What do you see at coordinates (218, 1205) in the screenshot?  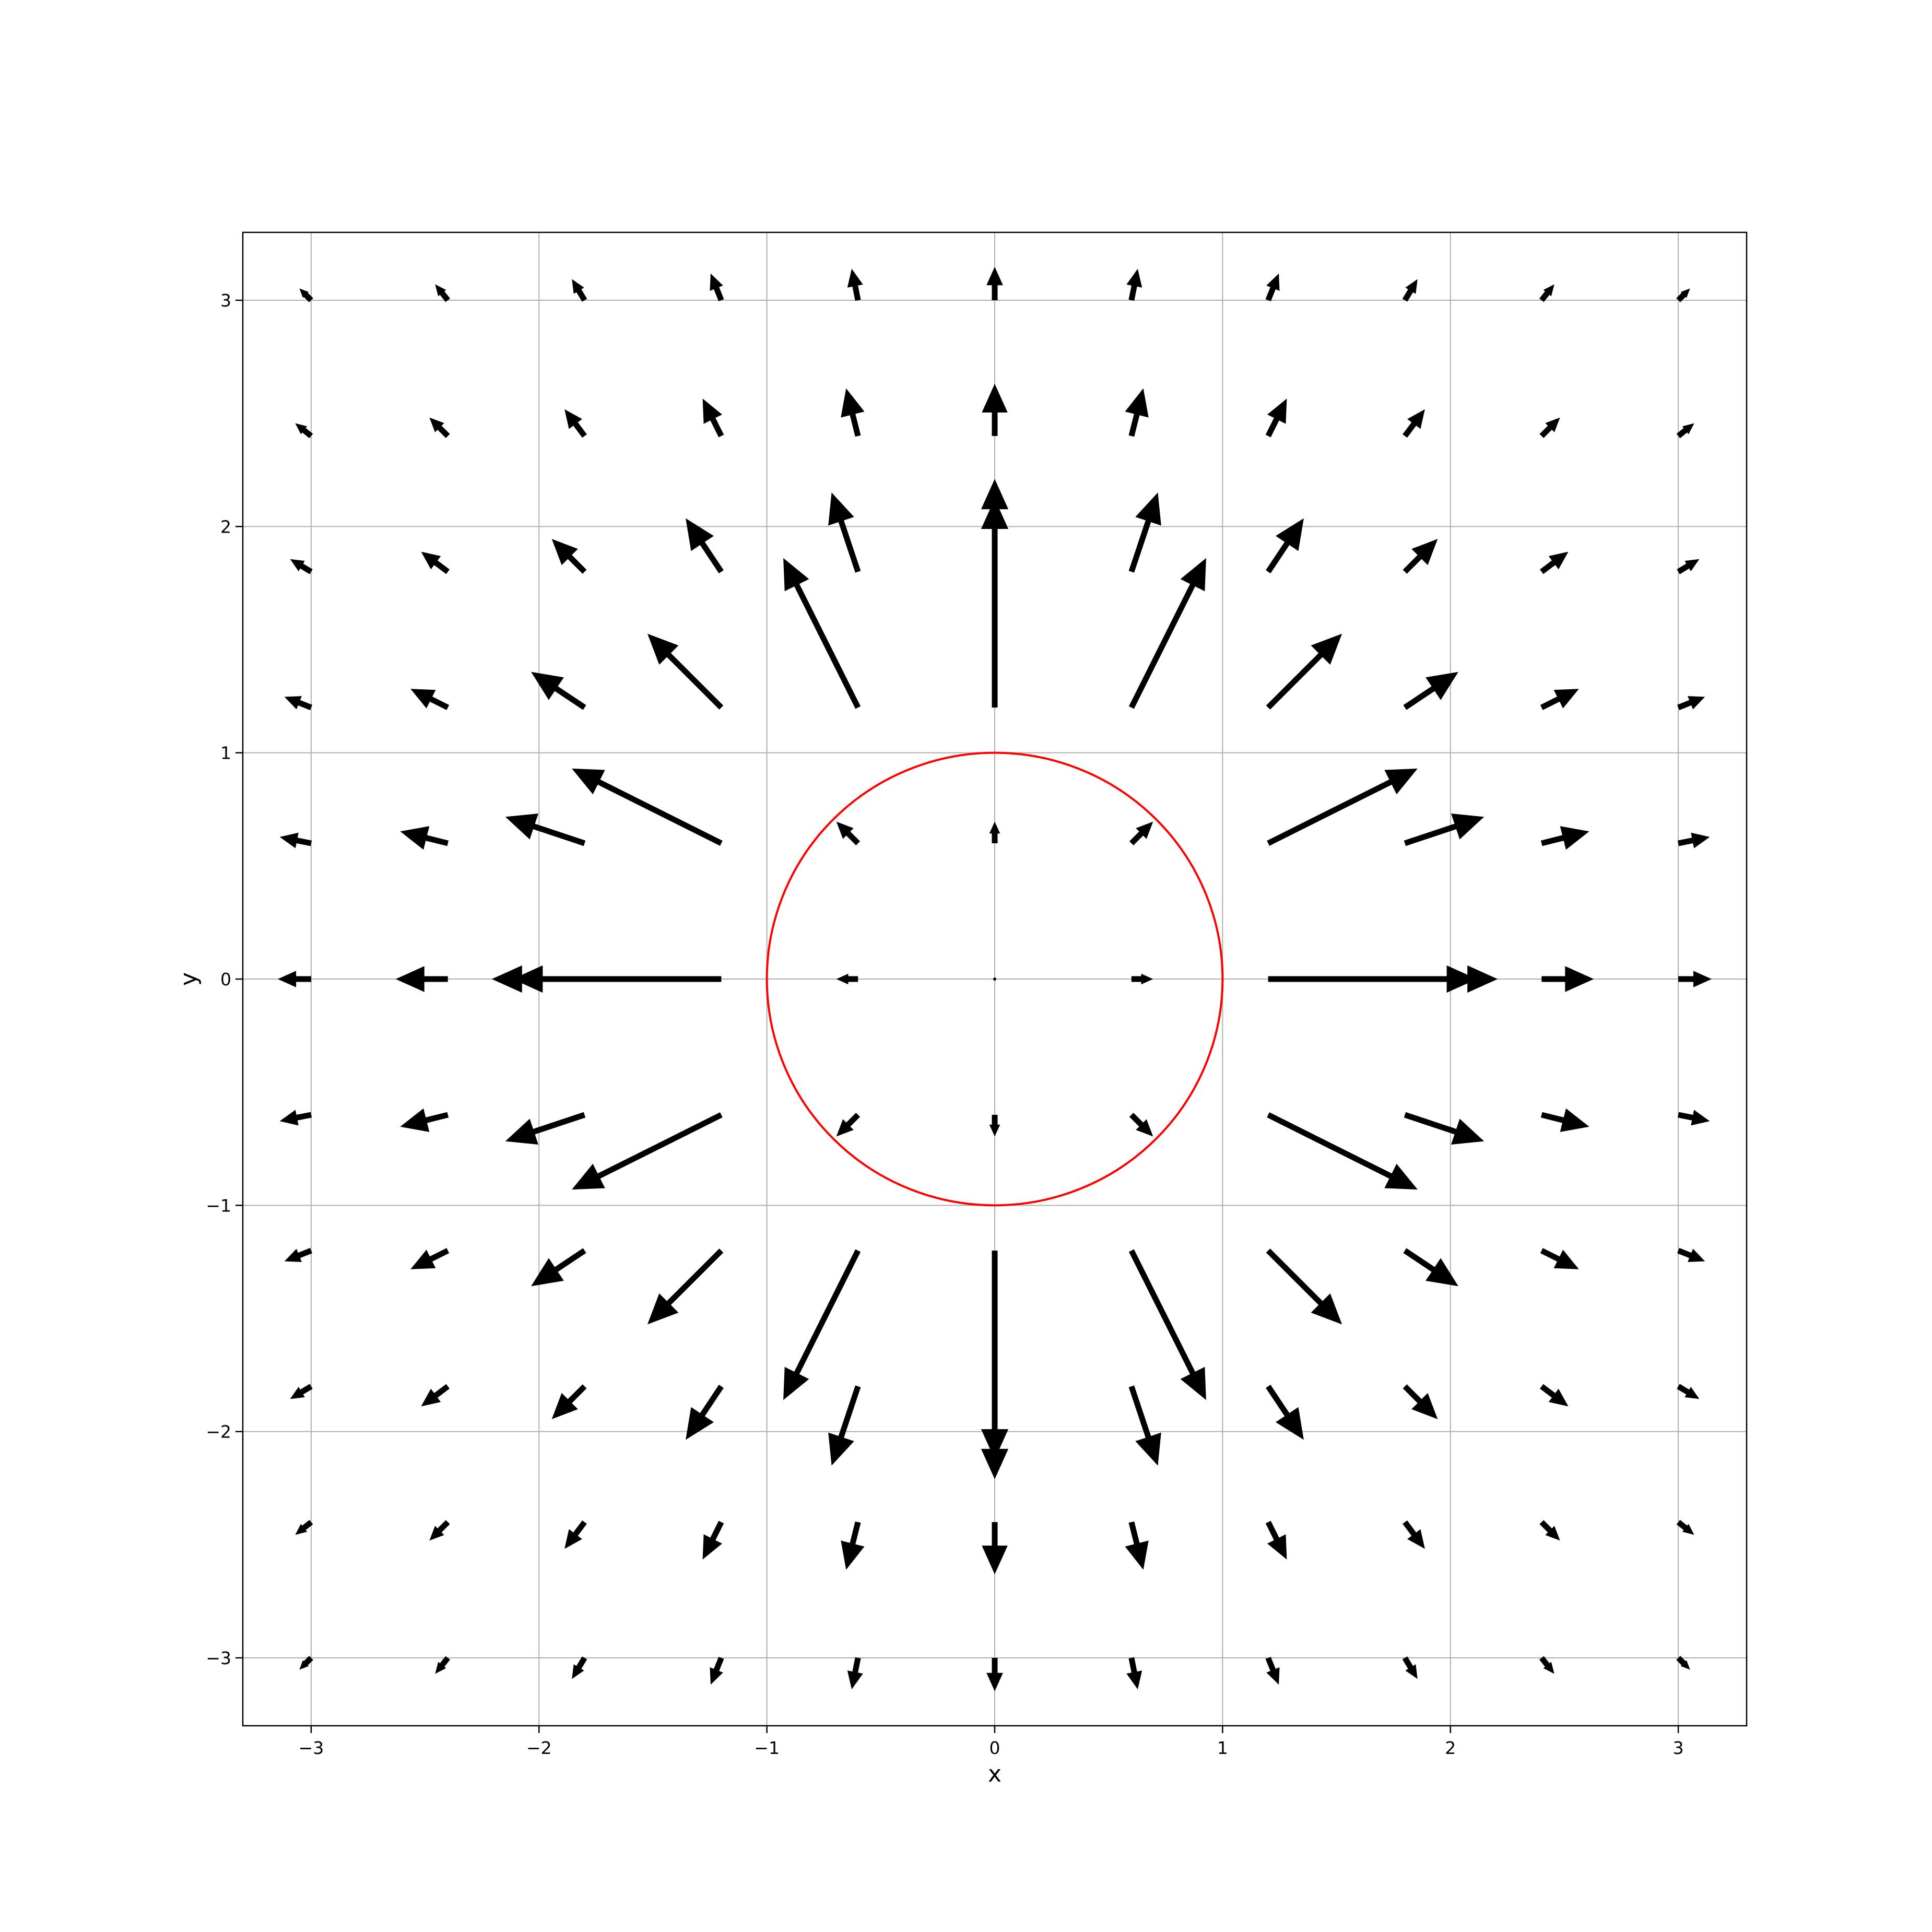 I see `y-tick-label: −1` at bounding box center [218, 1205].